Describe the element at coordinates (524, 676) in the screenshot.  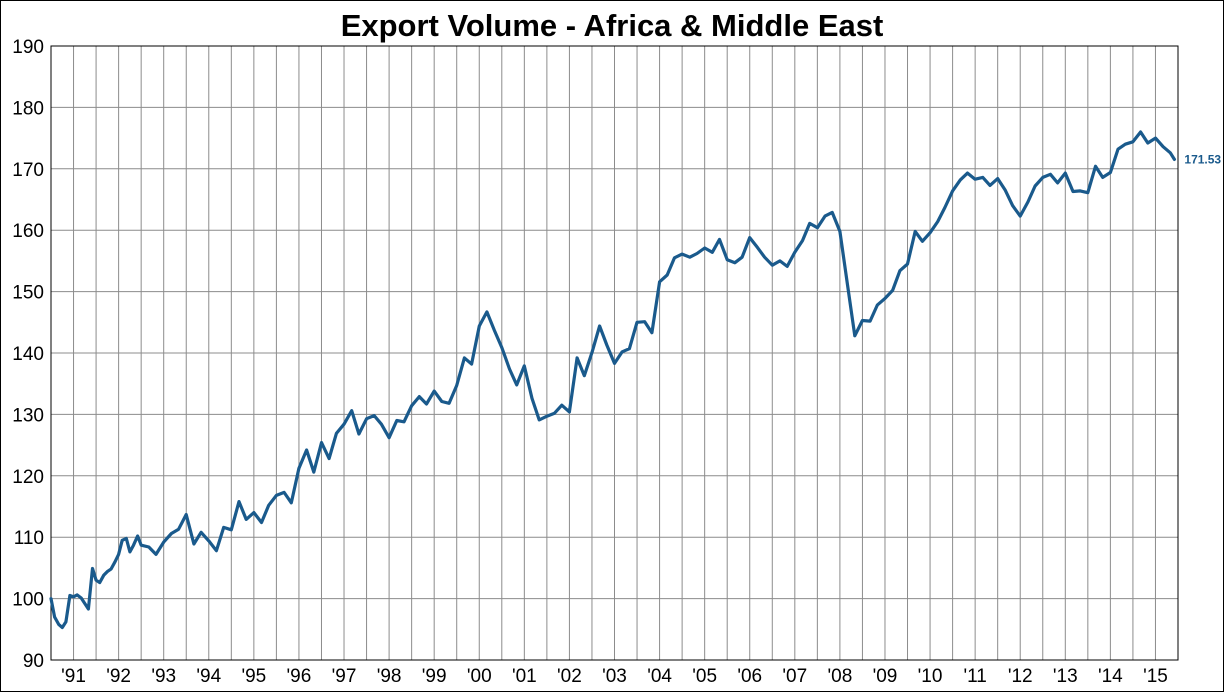
I see `x-tick-label: '01` at that location.